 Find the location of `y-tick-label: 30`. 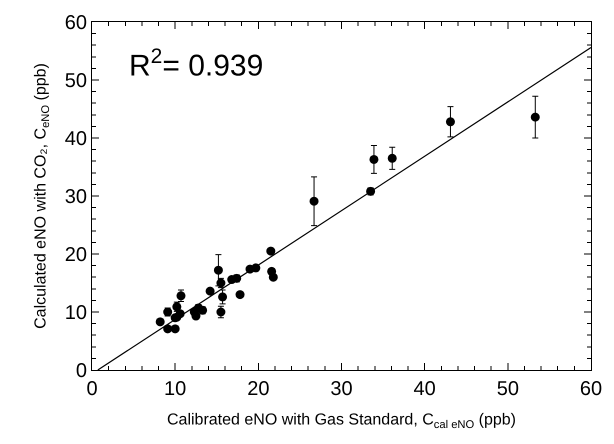

y-tick-label: 30 is located at coordinates (75, 197).